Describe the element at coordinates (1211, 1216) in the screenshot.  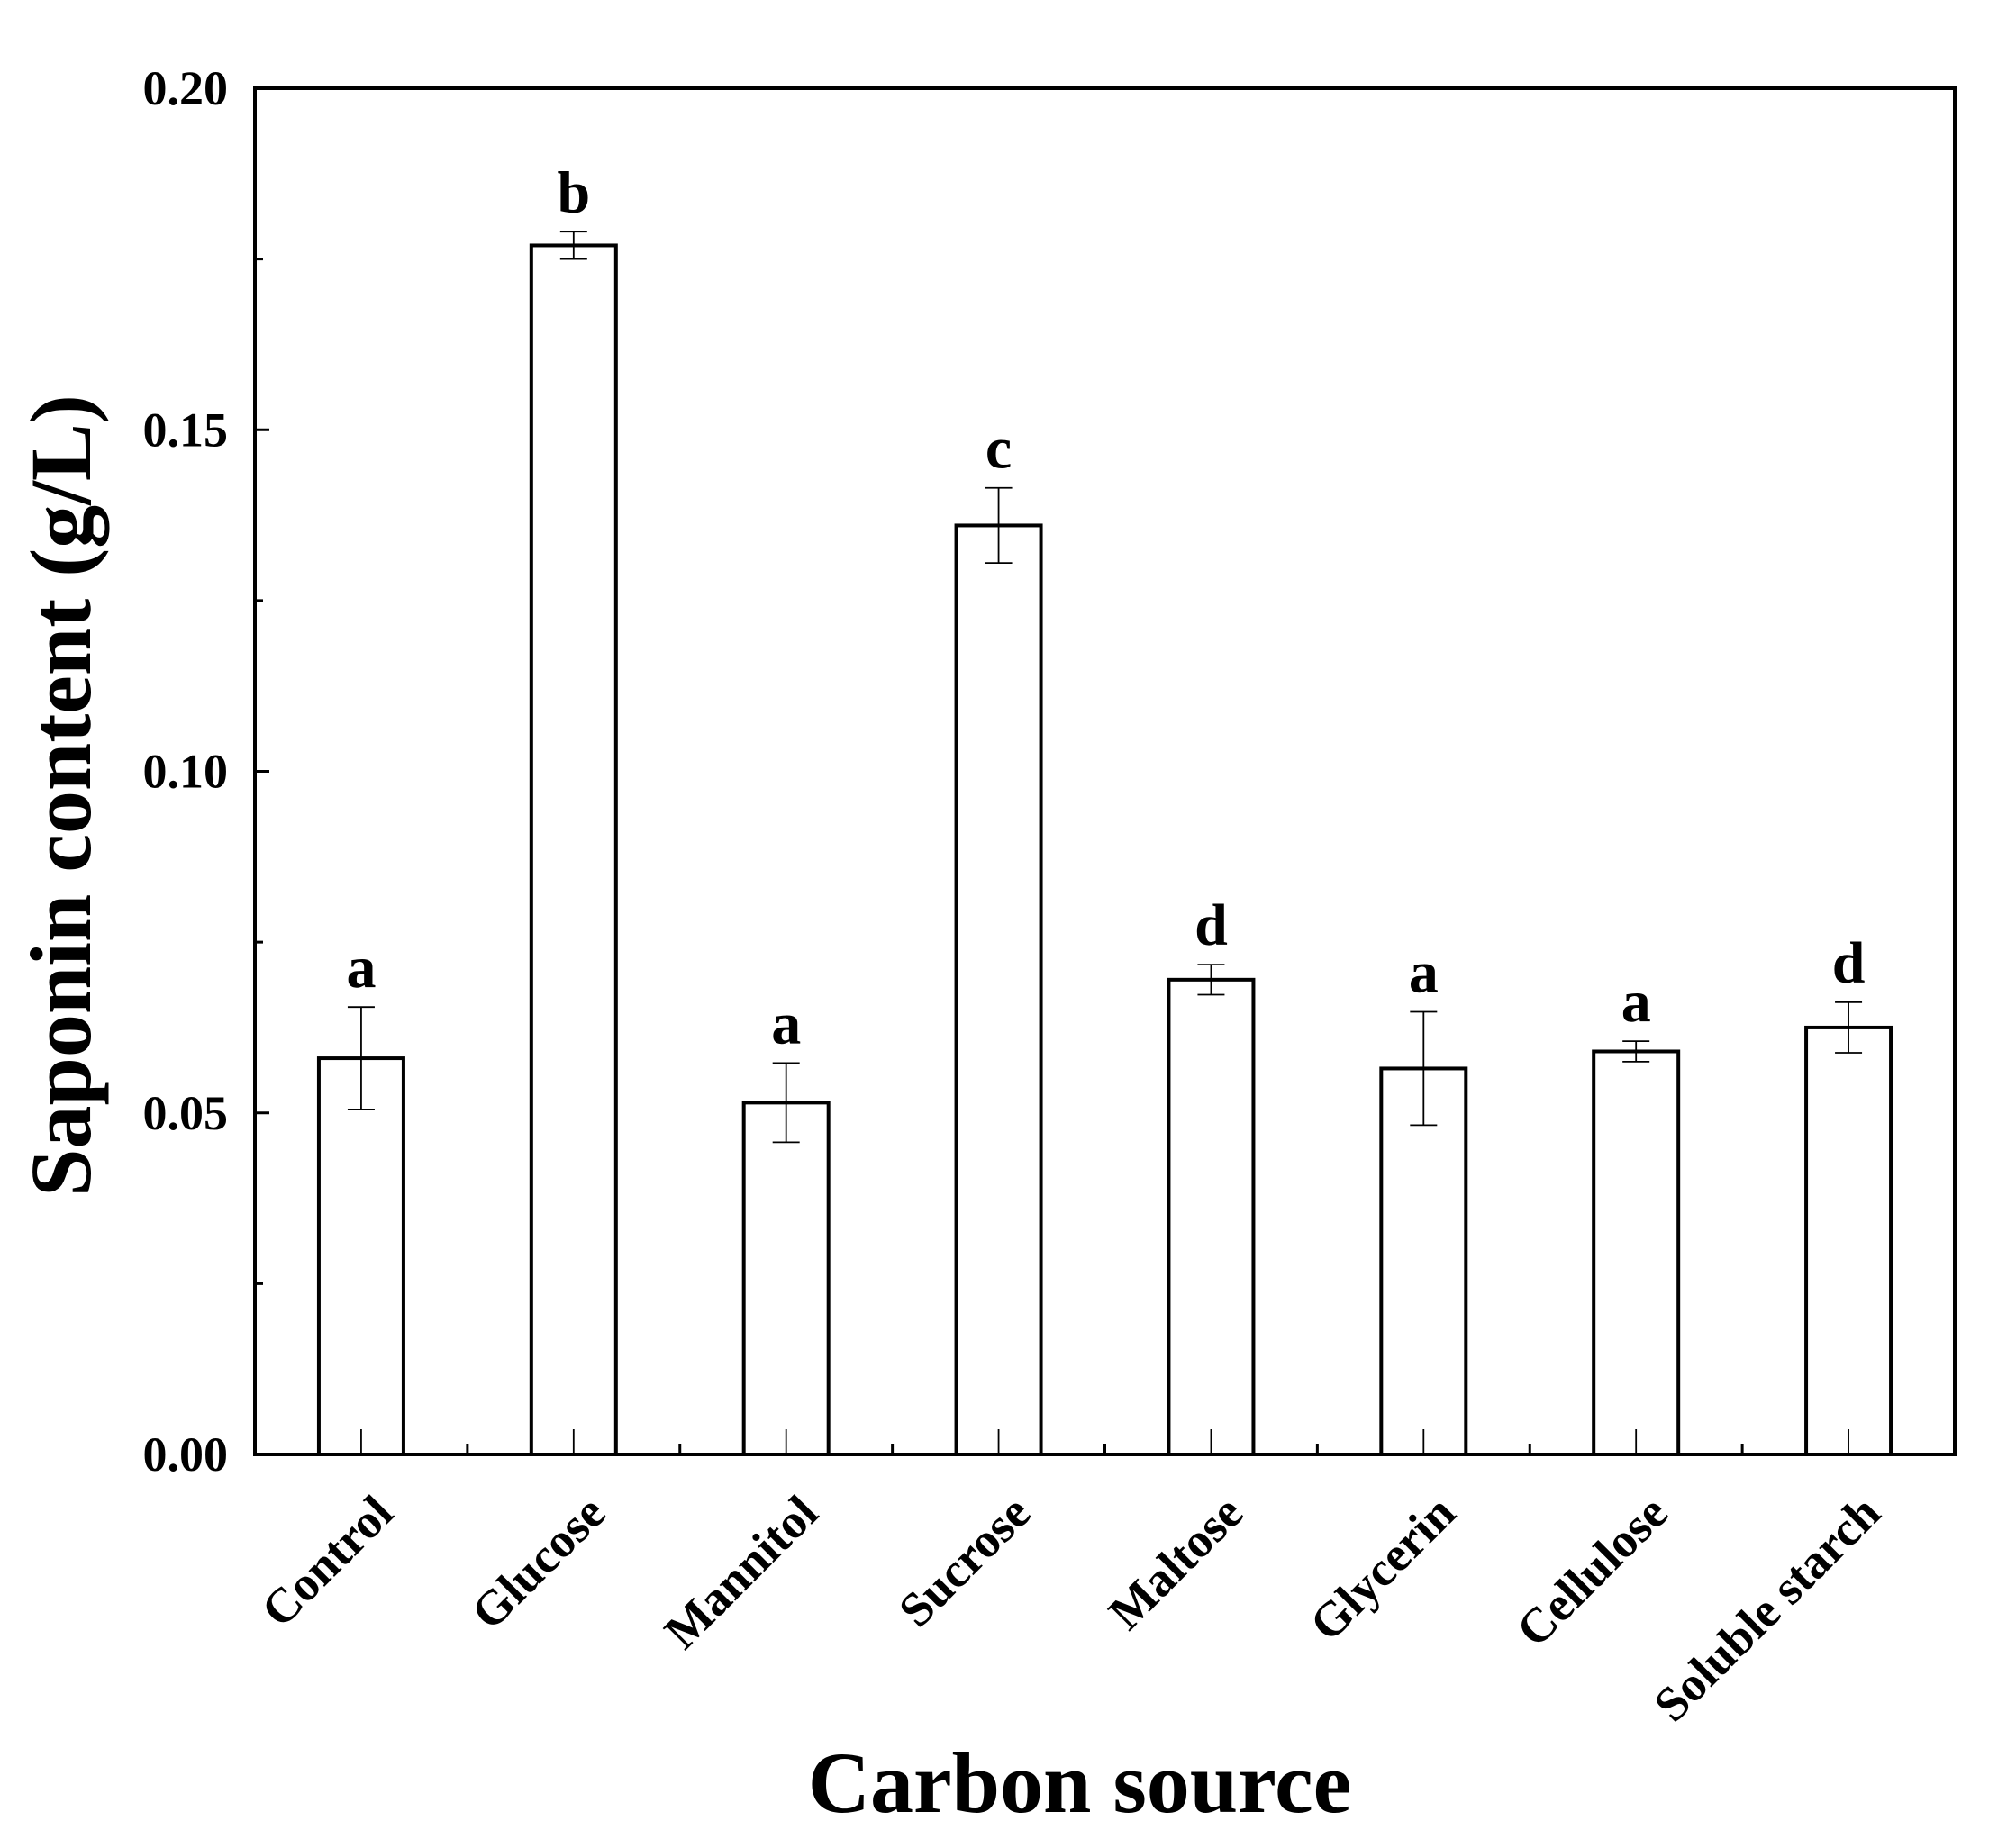
I see `bar-maltose` at that location.